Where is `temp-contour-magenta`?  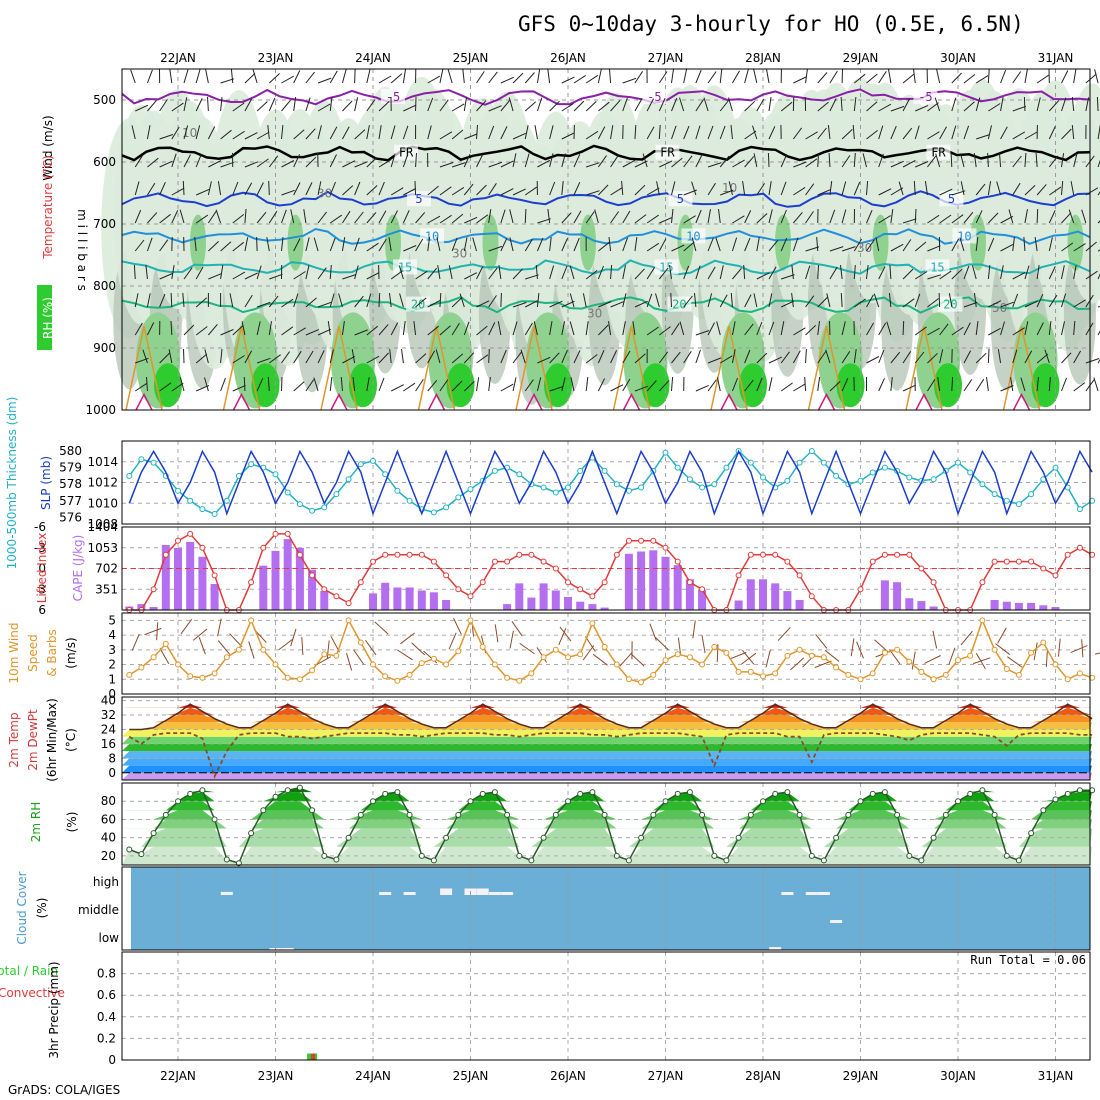
temp-contour-magenta is located at coordinates (924, 401).